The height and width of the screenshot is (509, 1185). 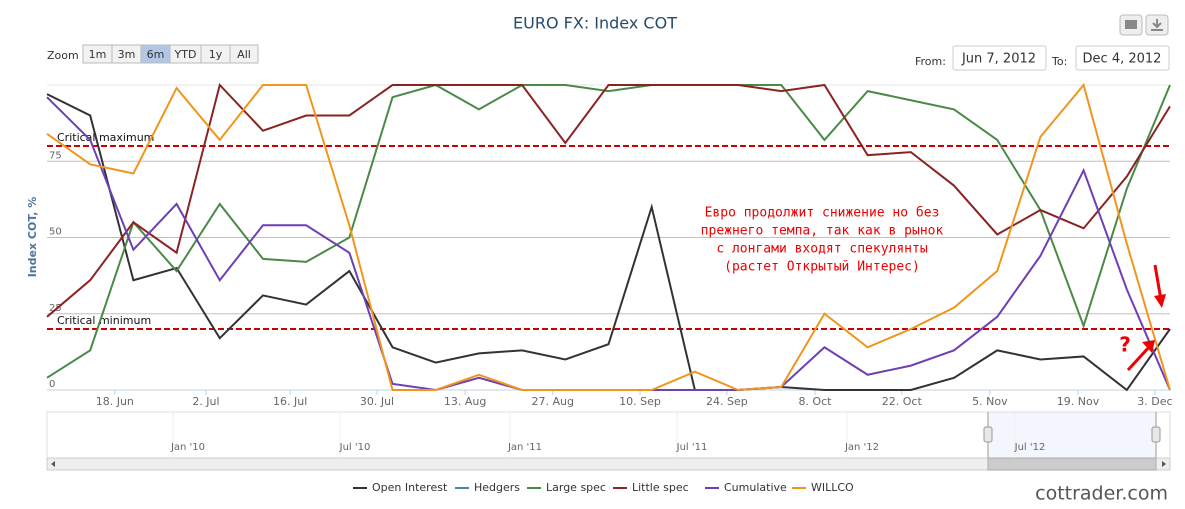 What do you see at coordinates (822, 267) in the screenshot?
I see `annotation: (растет Открытый Интерес)` at bounding box center [822, 267].